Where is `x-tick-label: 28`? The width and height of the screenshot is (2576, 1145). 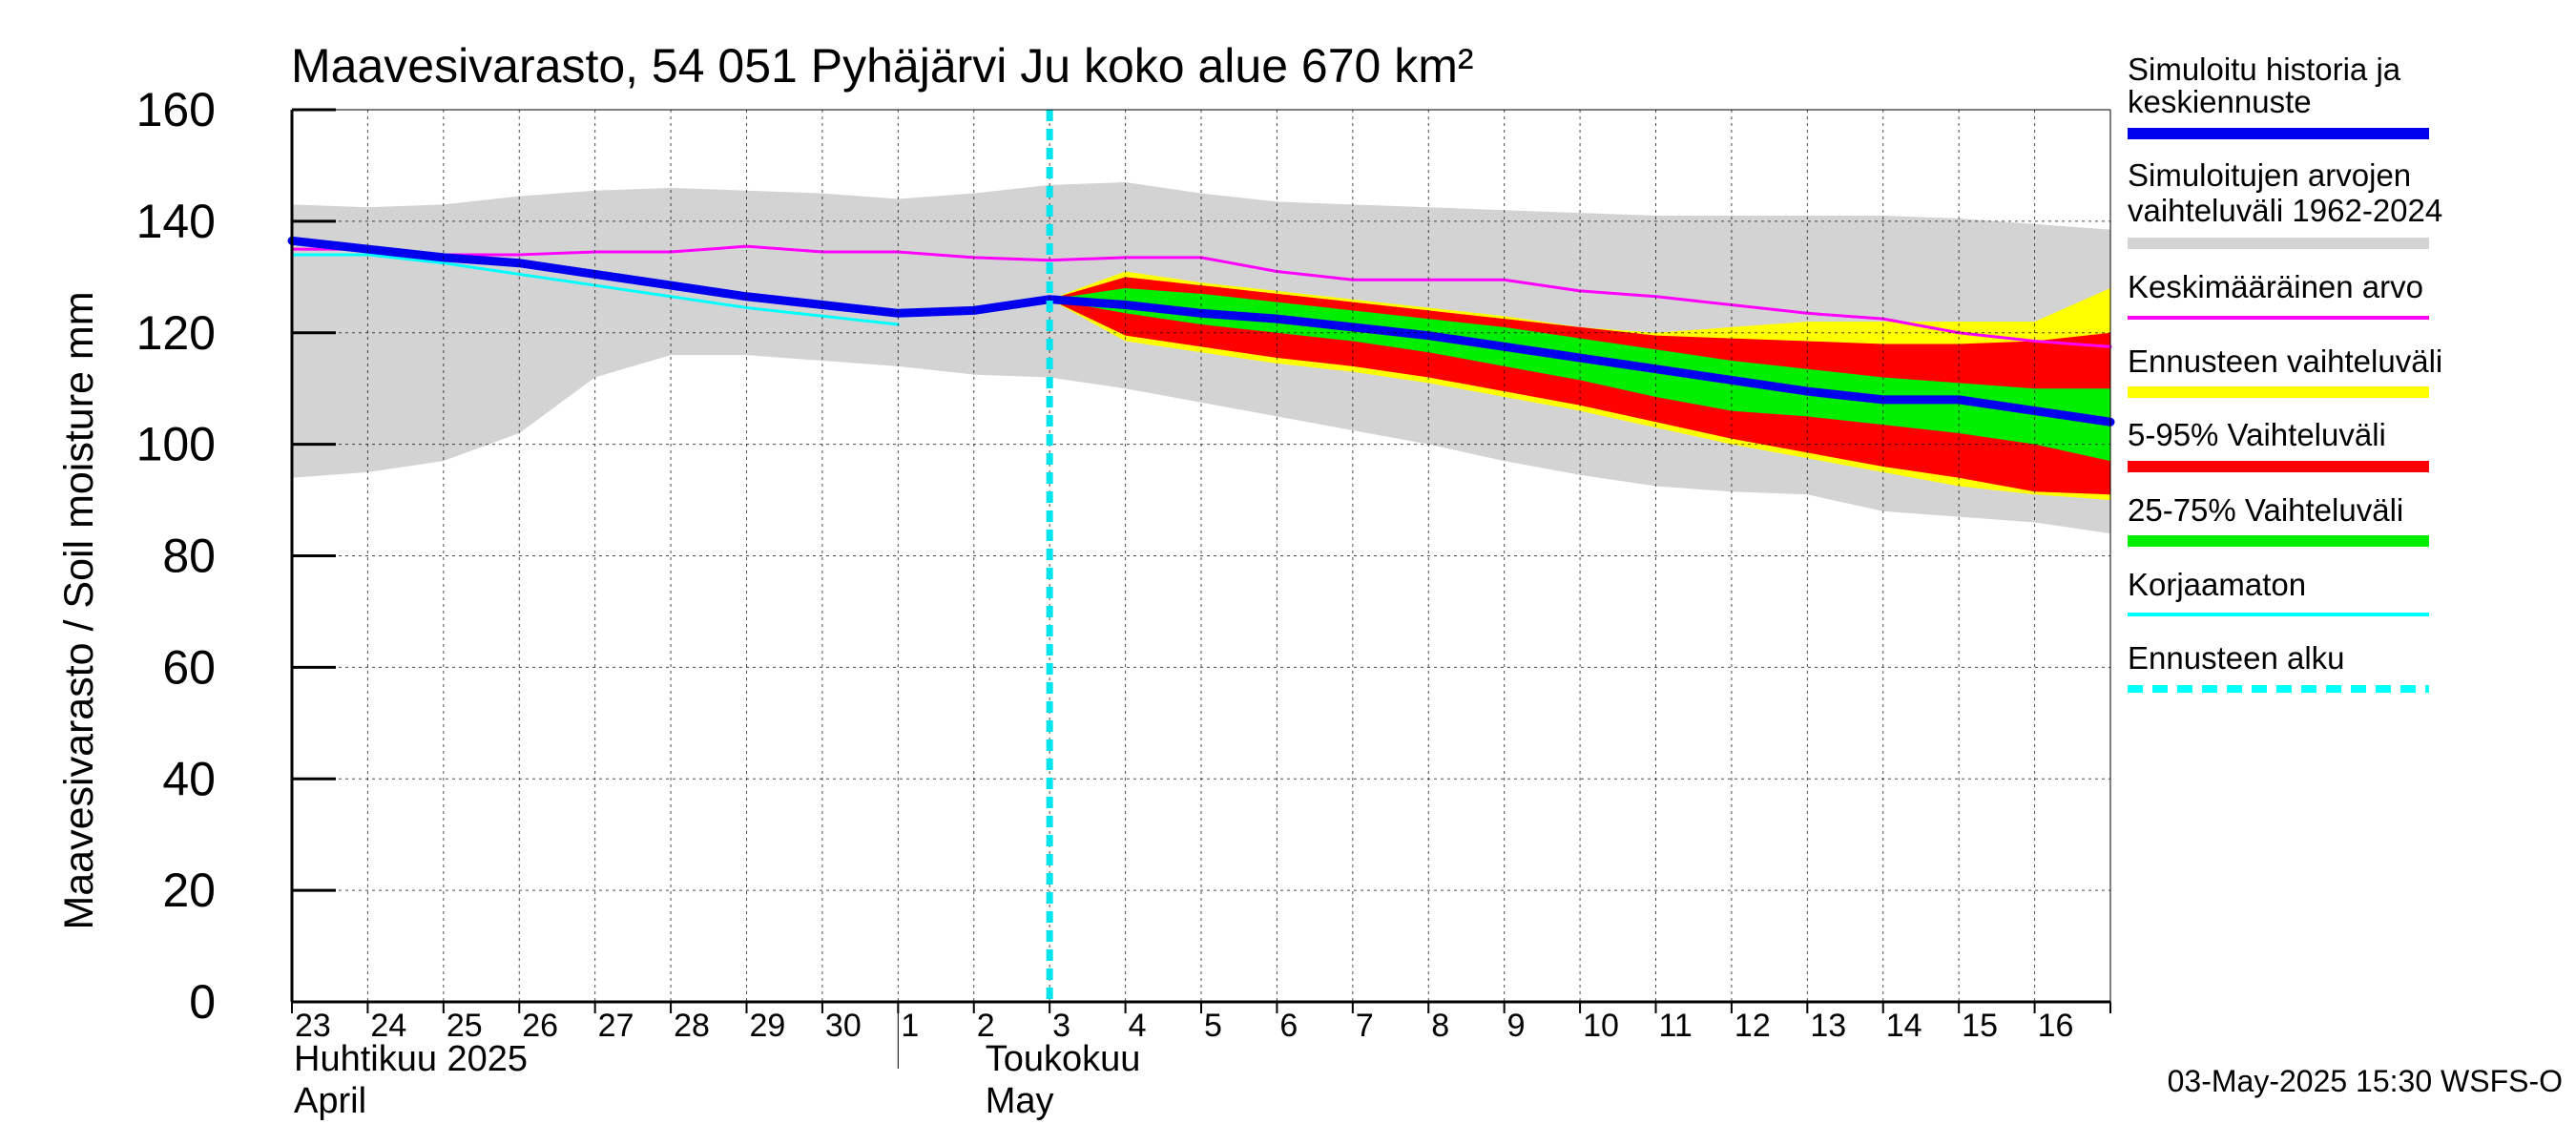 x-tick-label: 28 is located at coordinates (692, 1026).